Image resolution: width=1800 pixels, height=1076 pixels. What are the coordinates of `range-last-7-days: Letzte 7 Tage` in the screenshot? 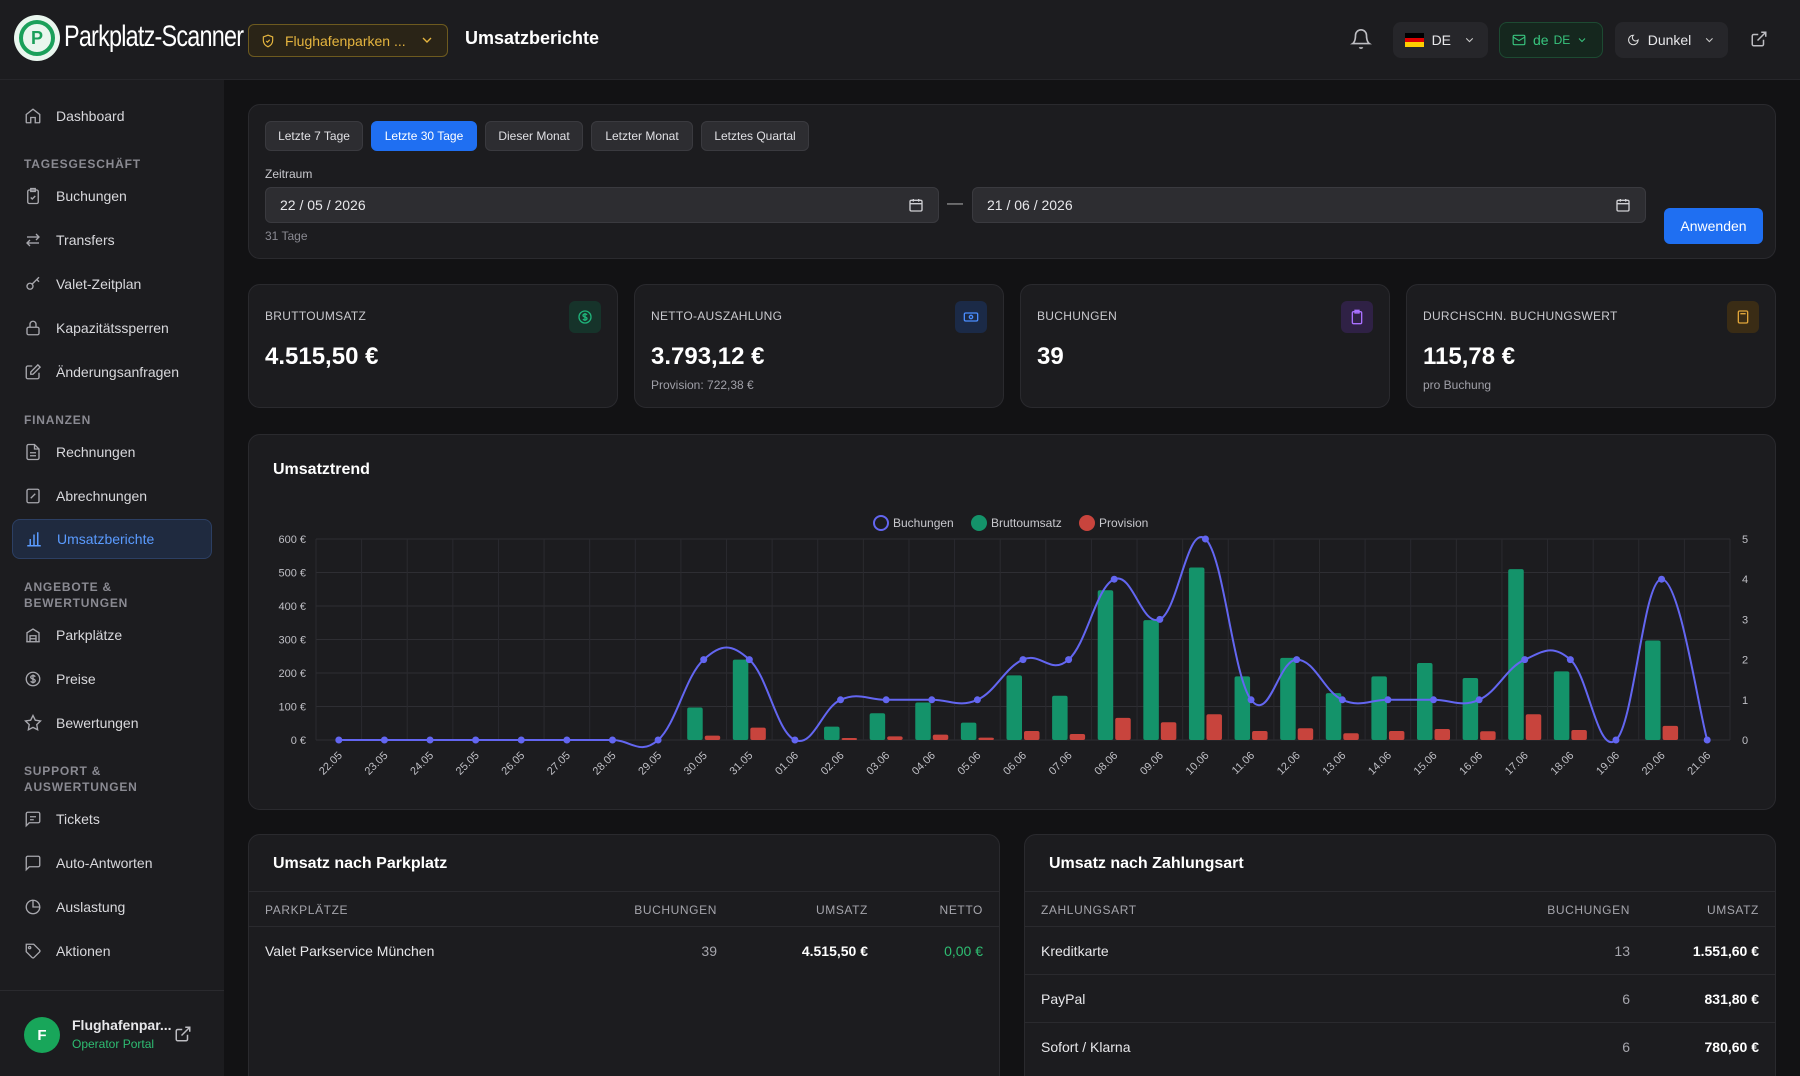 It's located at (314, 136).